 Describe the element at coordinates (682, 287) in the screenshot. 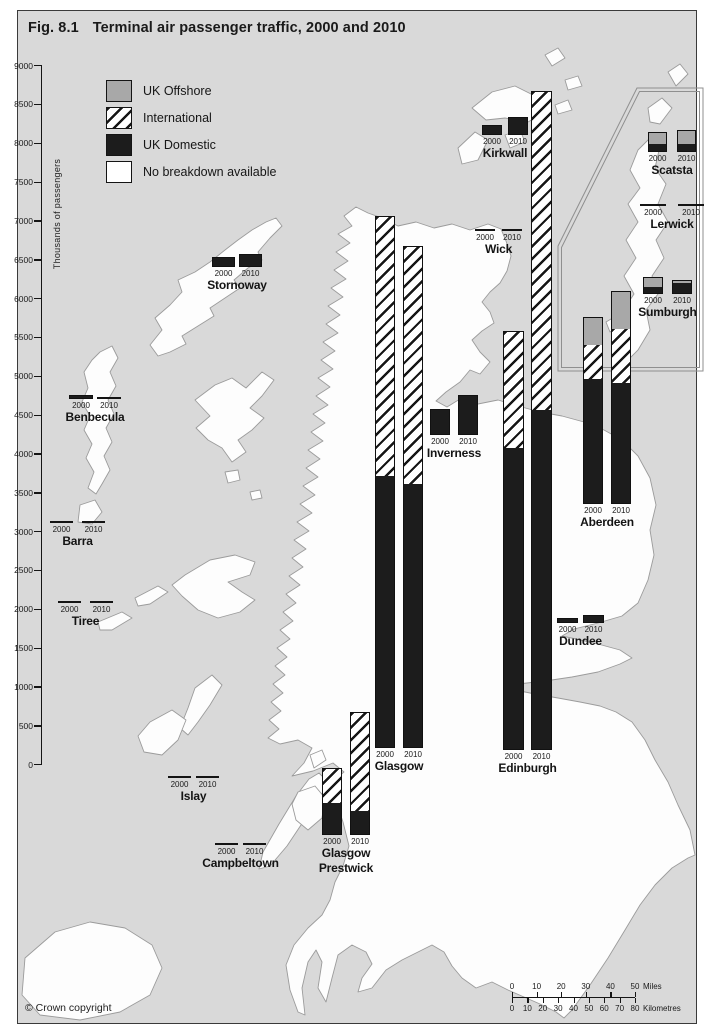

I see `bar-sumburgh-2010` at that location.